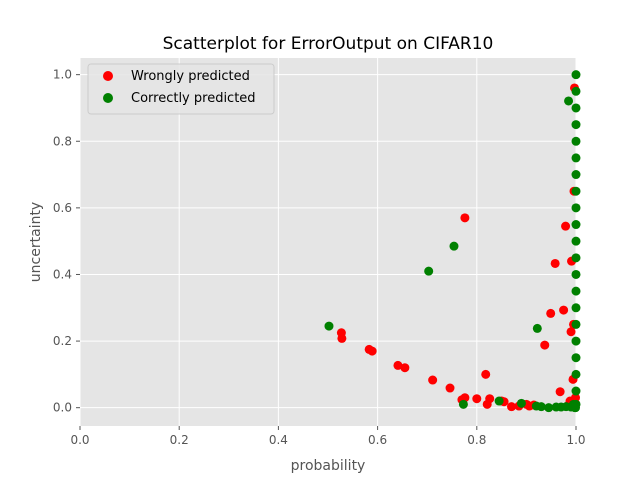 Image resolution: width=640 pixels, height=480 pixels. I want to click on y-axis-label: uncertainty, so click(36, 242).